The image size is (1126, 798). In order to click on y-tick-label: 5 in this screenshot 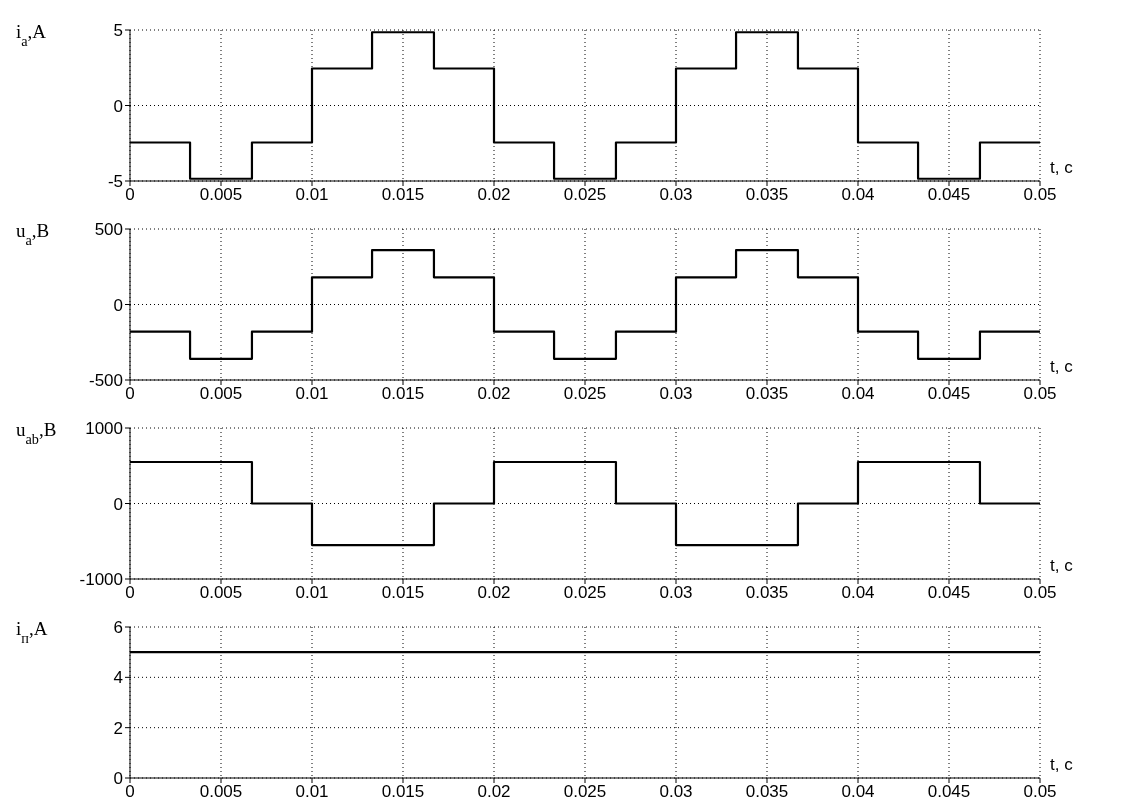, I will do `click(118, 31)`.